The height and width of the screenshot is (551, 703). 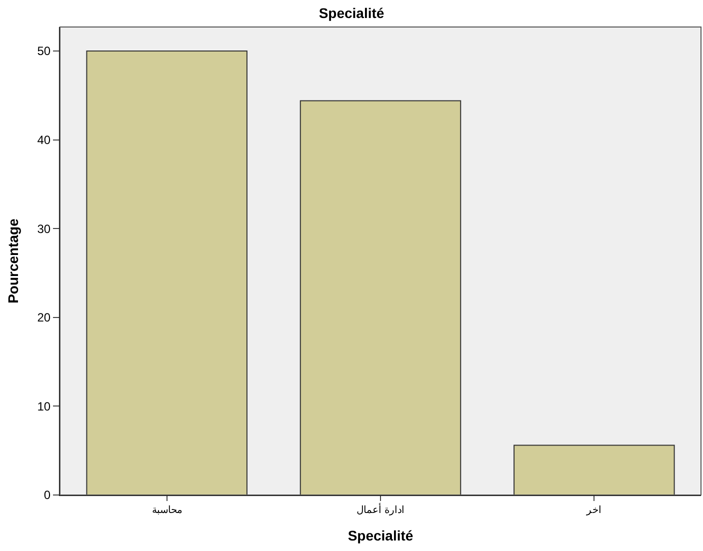 I want to click on y-axis-title: Pourcentage, so click(x=12, y=261).